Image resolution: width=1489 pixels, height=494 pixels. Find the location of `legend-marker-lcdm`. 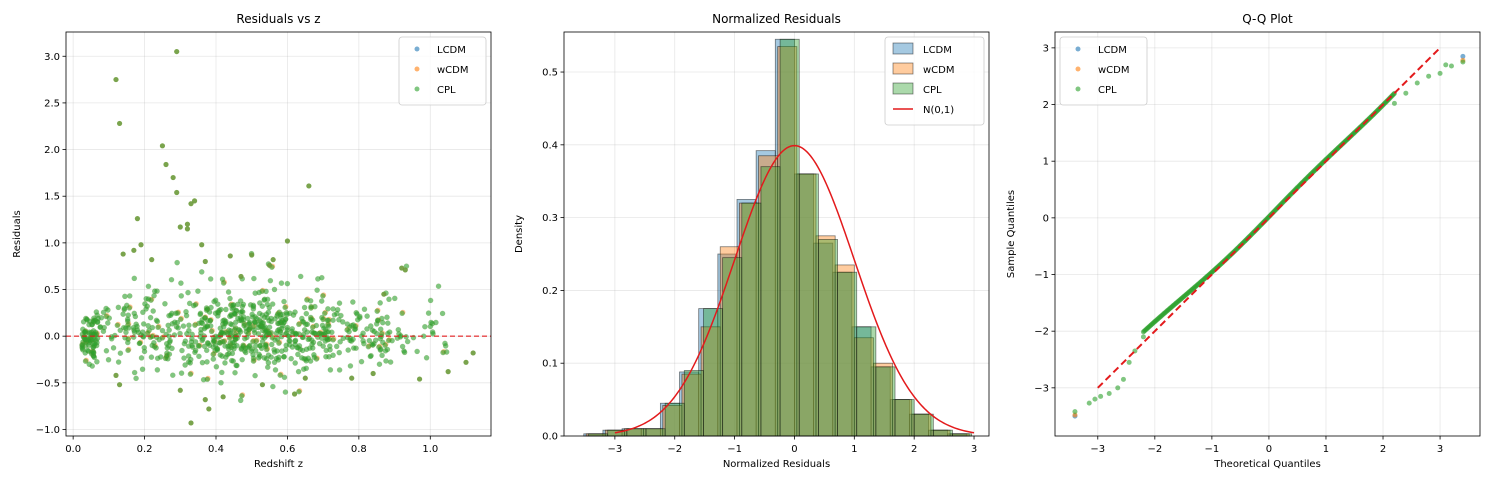

legend-marker-lcdm is located at coordinates (1078, 49).